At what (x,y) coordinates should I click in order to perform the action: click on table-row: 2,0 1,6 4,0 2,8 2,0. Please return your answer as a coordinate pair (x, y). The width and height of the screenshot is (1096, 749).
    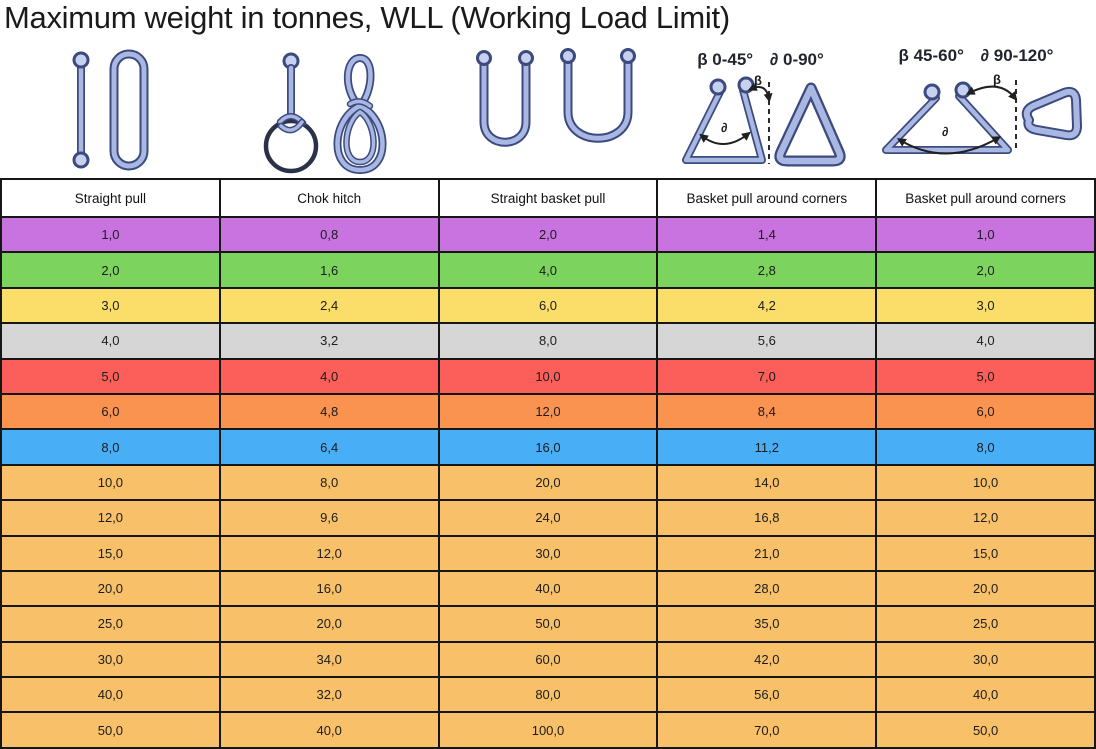
    Looking at the image, I should click on (548, 270).